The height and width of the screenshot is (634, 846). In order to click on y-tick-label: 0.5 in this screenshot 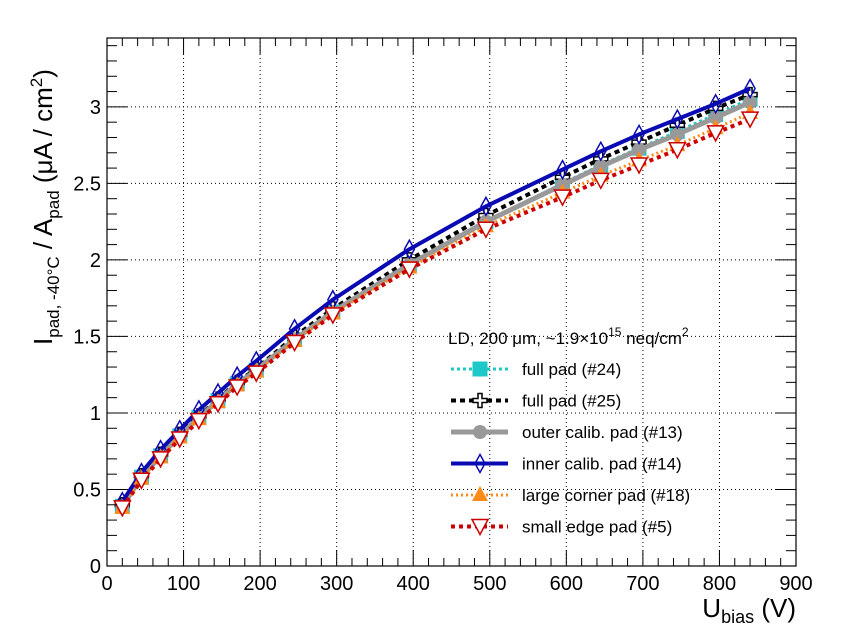, I will do `click(87, 490)`.